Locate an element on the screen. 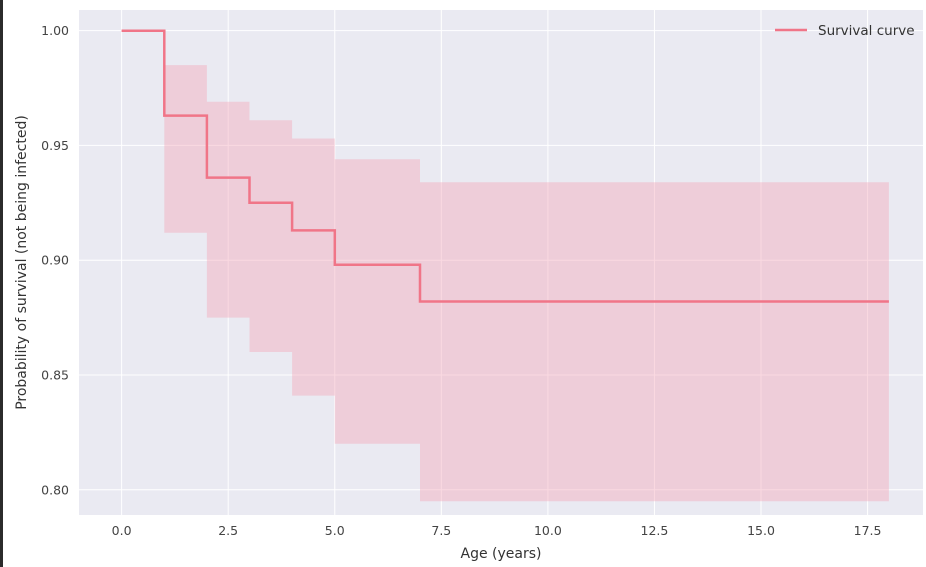 The height and width of the screenshot is (567, 926). legend: Survival curve is located at coordinates (845, 31).